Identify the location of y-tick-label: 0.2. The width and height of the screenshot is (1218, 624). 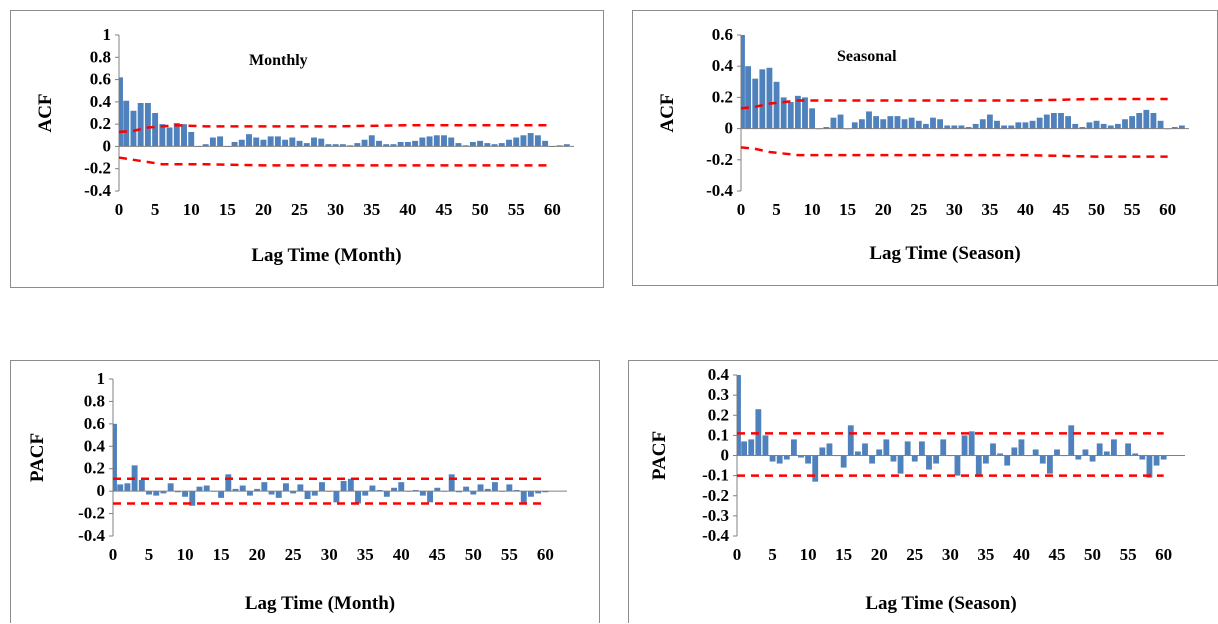
(722, 96).